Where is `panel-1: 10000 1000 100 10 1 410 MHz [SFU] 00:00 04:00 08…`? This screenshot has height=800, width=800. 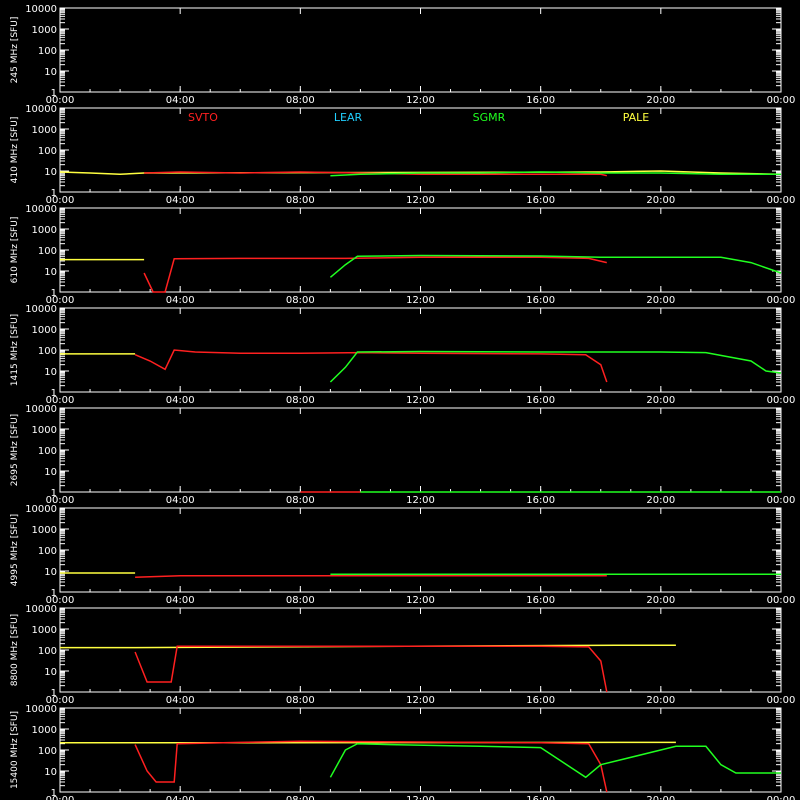
panel-1: 10000 1000 100 10 1 410 MHz [SFU] 00:00 04:00 08… is located at coordinates (402, 155).